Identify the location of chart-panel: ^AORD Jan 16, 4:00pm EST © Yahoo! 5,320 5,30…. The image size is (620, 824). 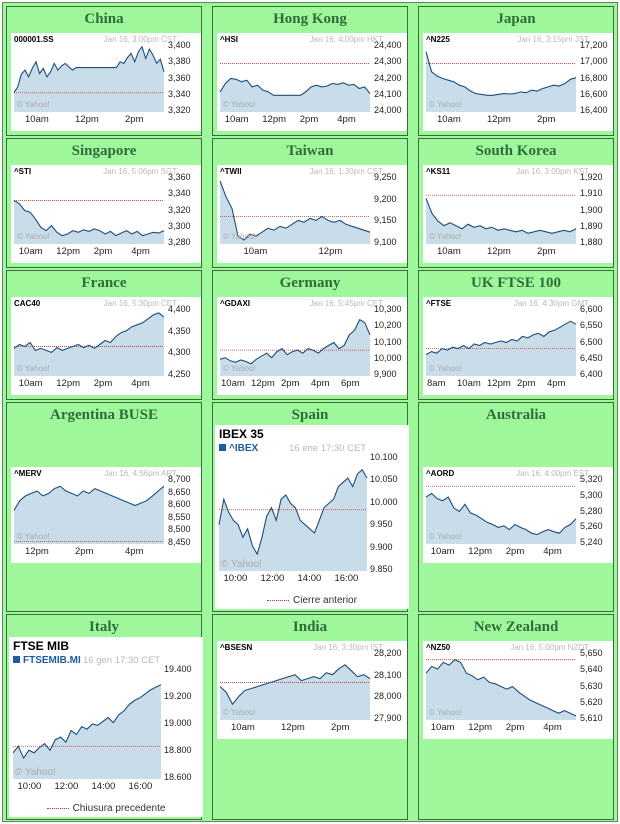
(518, 515).